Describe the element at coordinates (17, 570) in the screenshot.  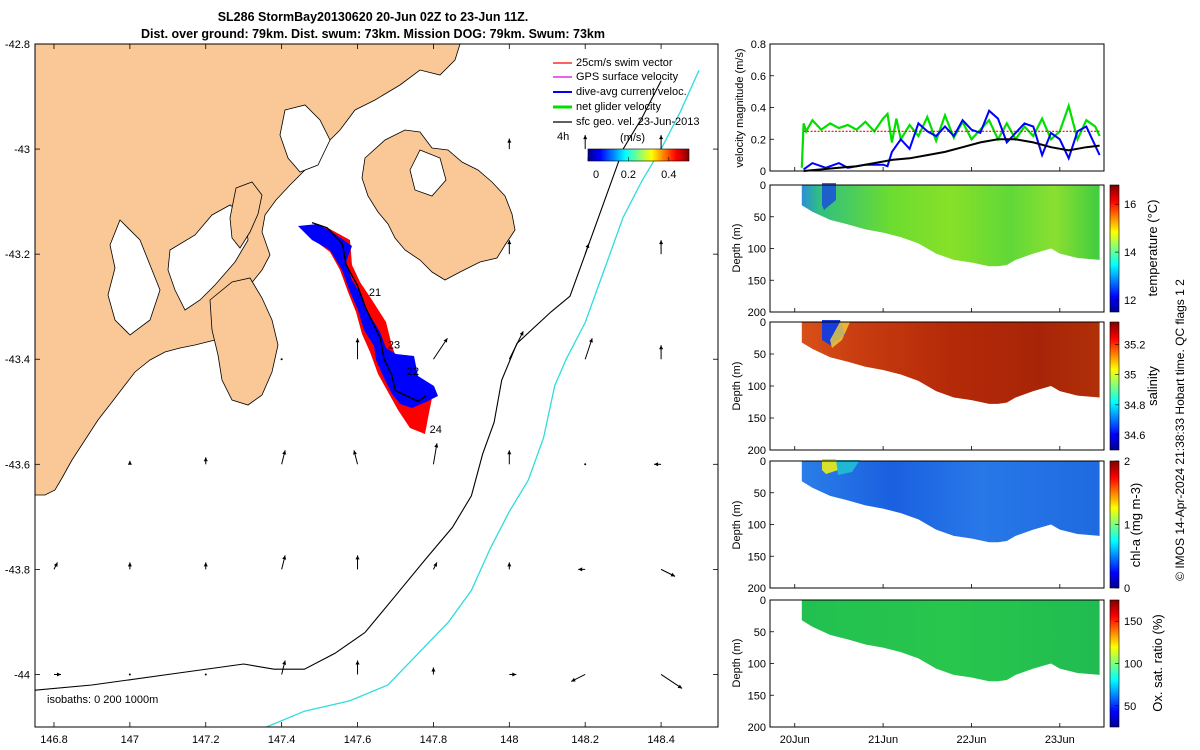
I see `map-y-tick-label: -43.8` at that location.